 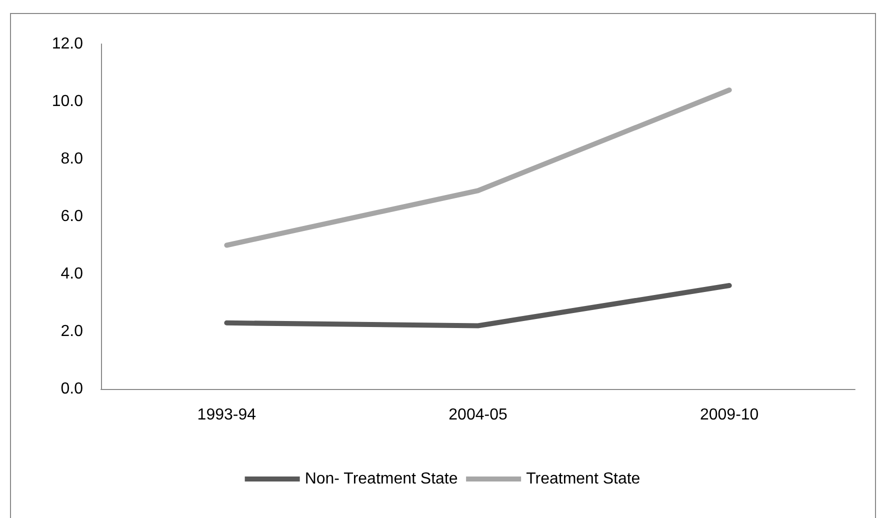 What do you see at coordinates (478, 415) in the screenshot?
I see `x-tick-label: 2004-05` at bounding box center [478, 415].